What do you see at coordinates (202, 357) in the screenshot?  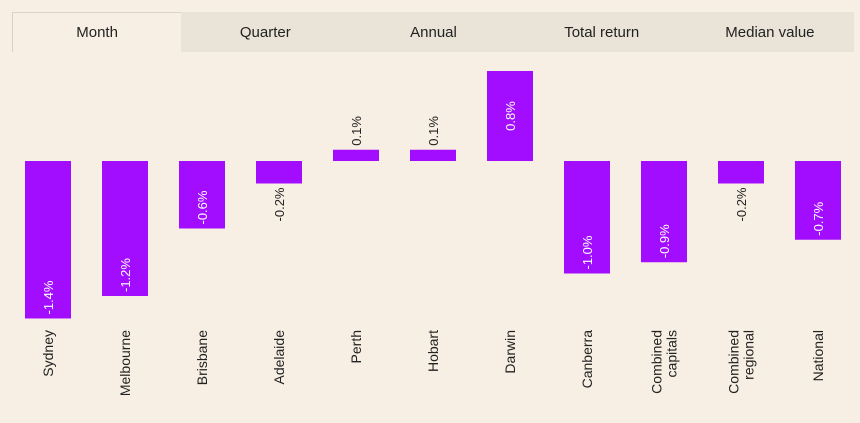 I see `category-label-2: Brisbane` at bounding box center [202, 357].